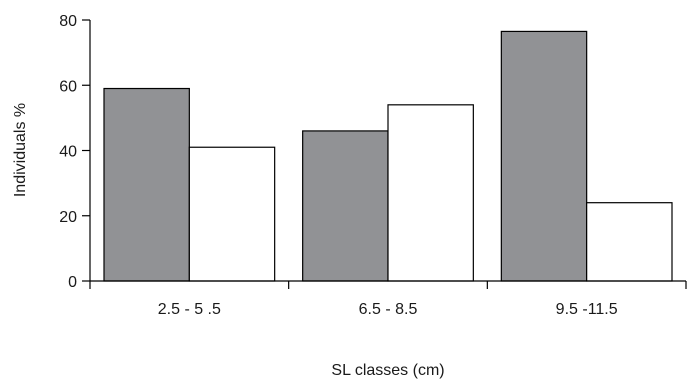 The height and width of the screenshot is (380, 696). What do you see at coordinates (68, 86) in the screenshot?
I see `y-tick-label: 60` at bounding box center [68, 86].